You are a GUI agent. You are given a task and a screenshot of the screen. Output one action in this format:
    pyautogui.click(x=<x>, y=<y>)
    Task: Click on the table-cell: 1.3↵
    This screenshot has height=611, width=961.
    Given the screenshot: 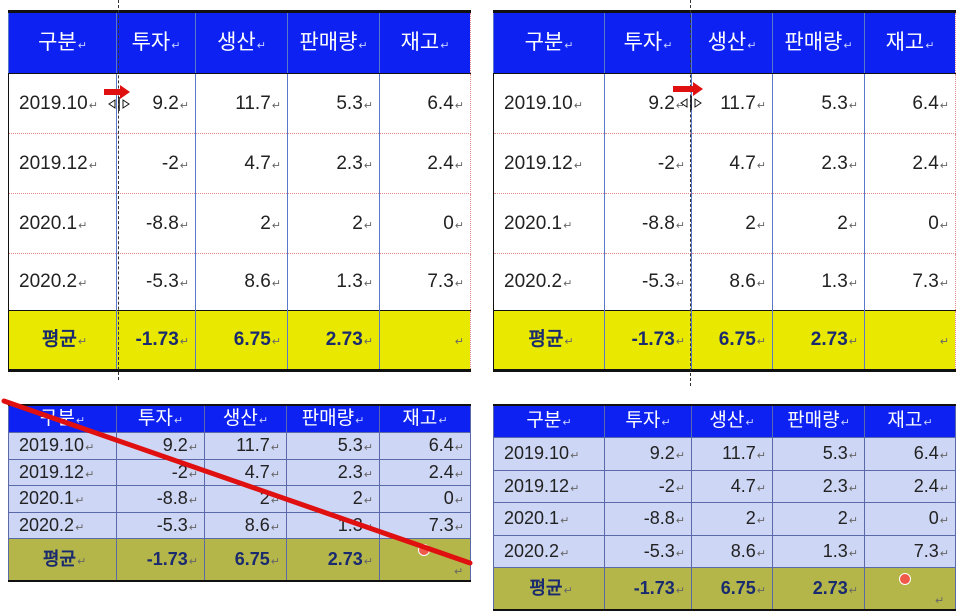 What is the action you would take?
    pyautogui.click(x=818, y=551)
    